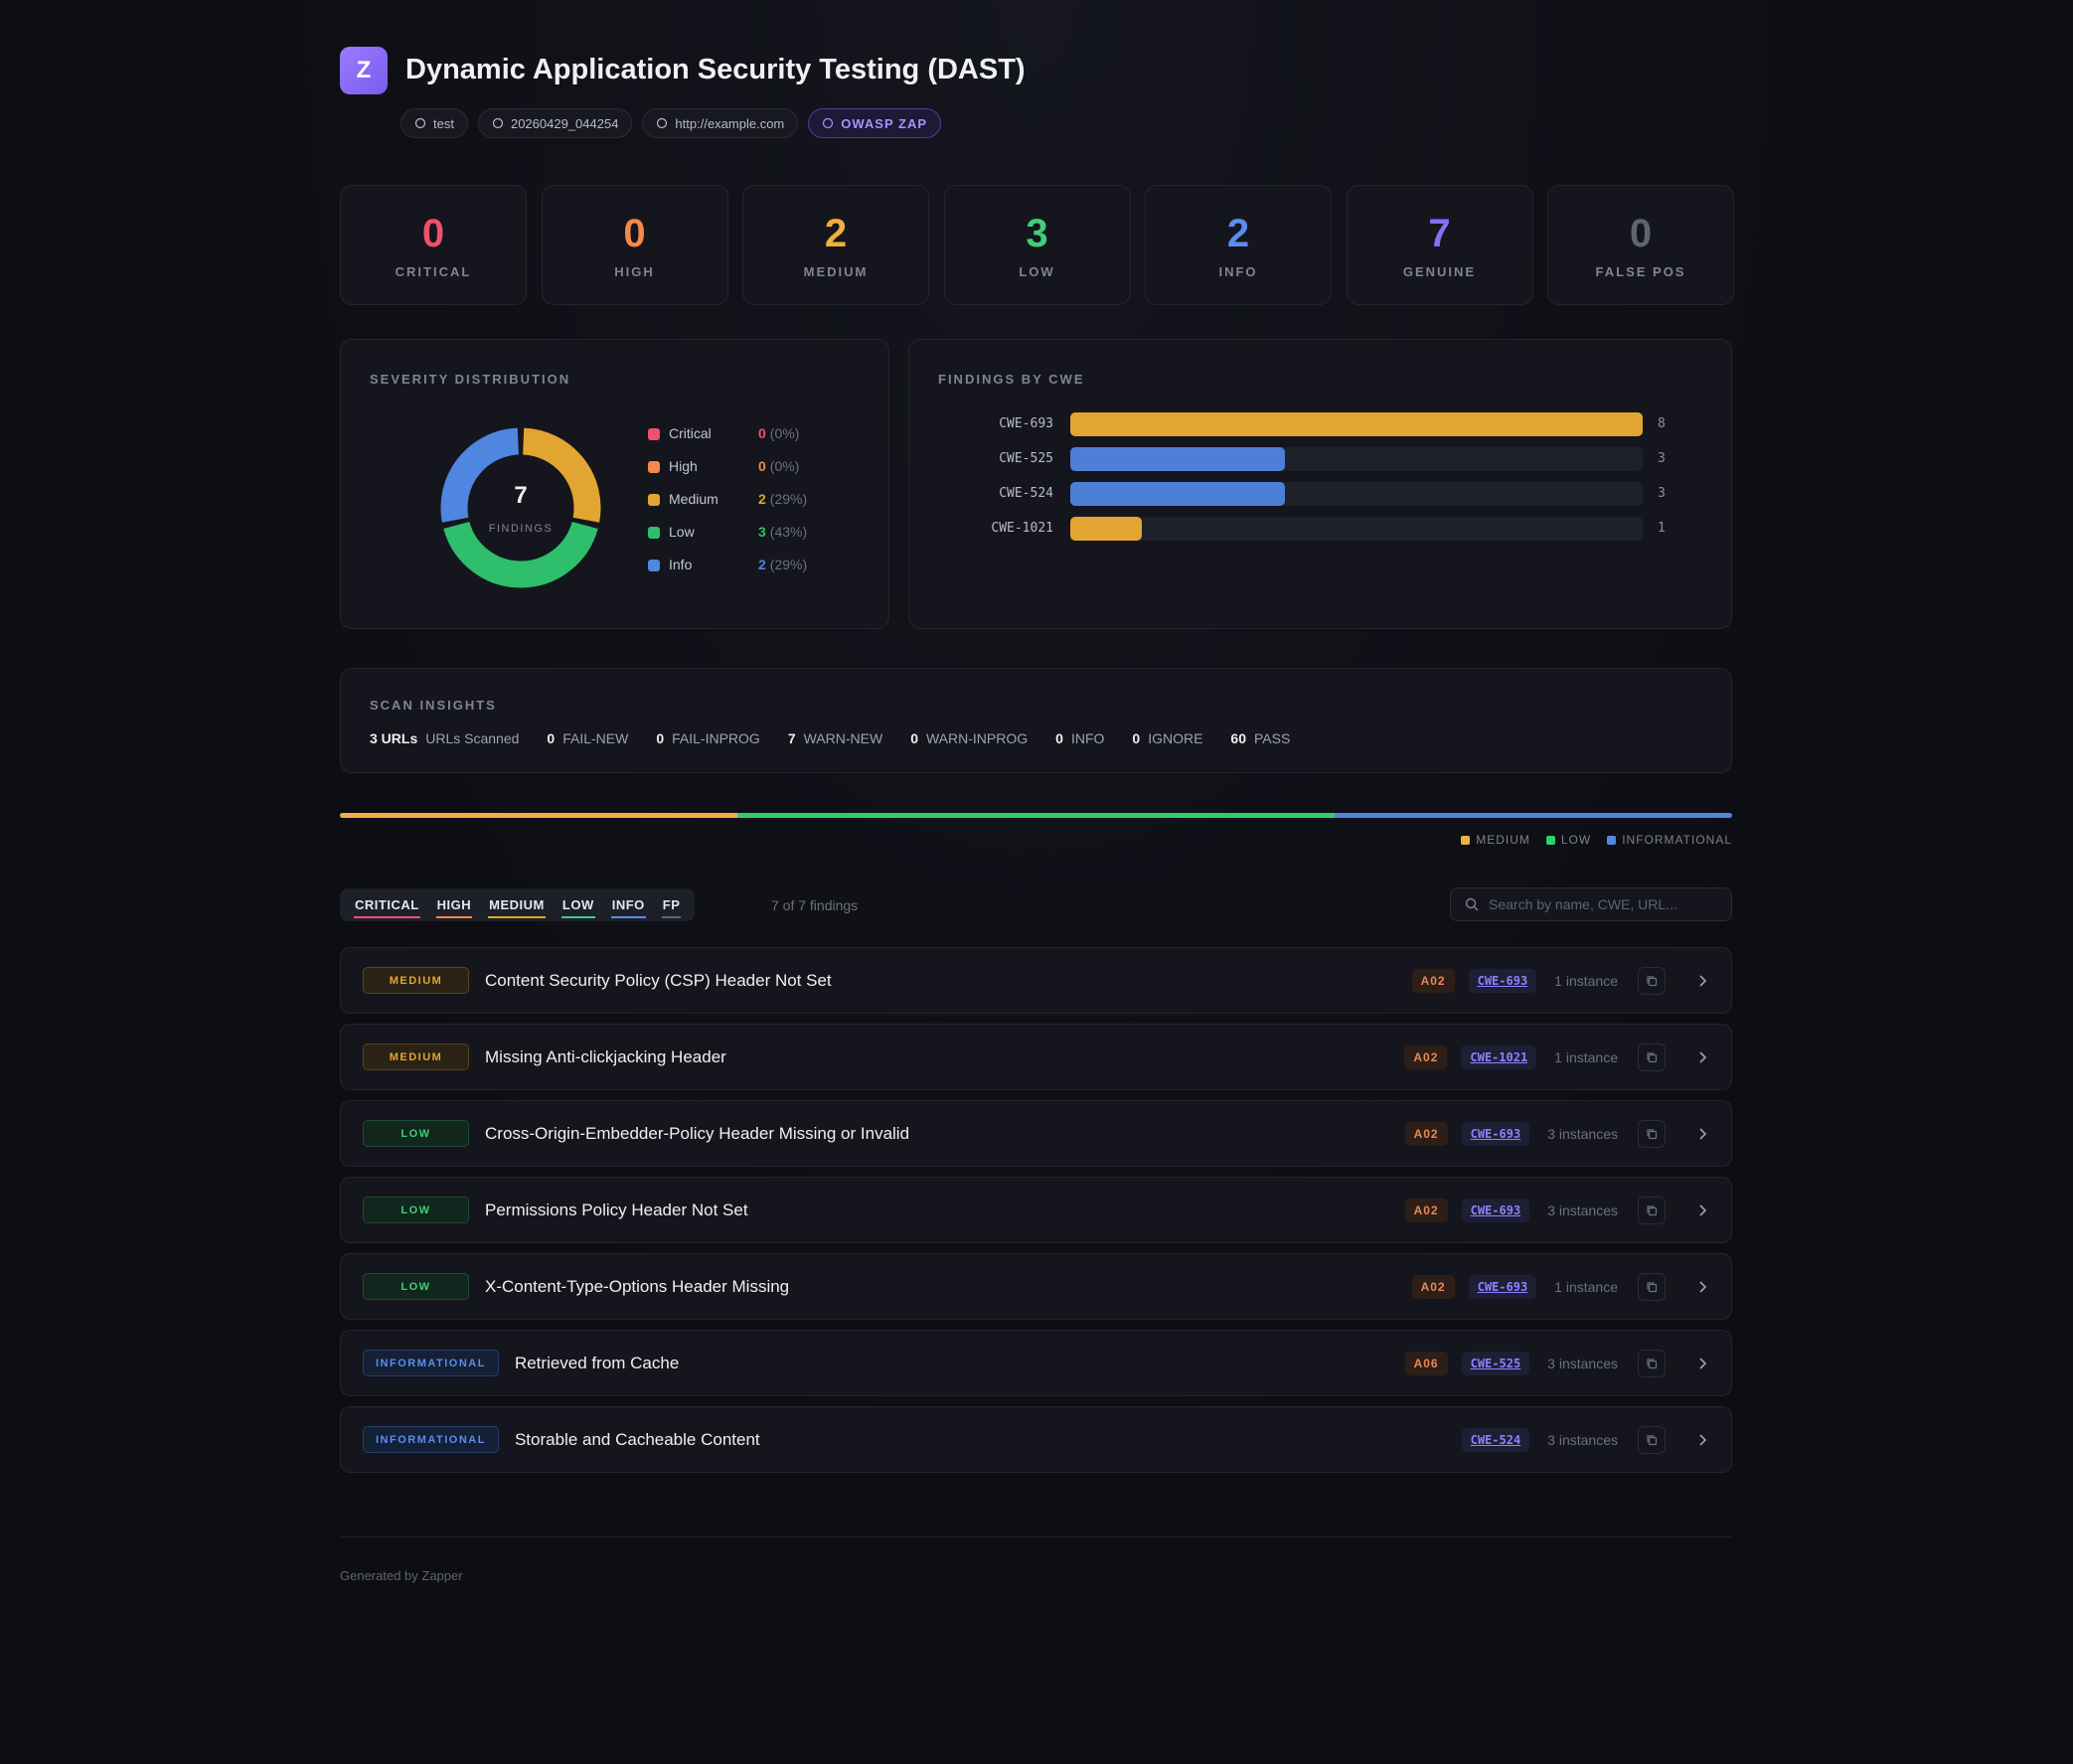 The height and width of the screenshot is (1764, 2073). Describe the element at coordinates (1533, 815) in the screenshot. I see `severity-bar-segment` at that location.